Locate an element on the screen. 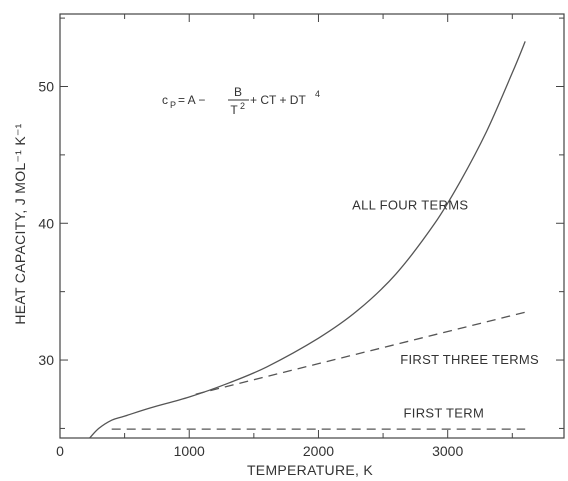 This screenshot has width=568, height=481. formula-lhs-subscript: P is located at coordinates (173, 105).